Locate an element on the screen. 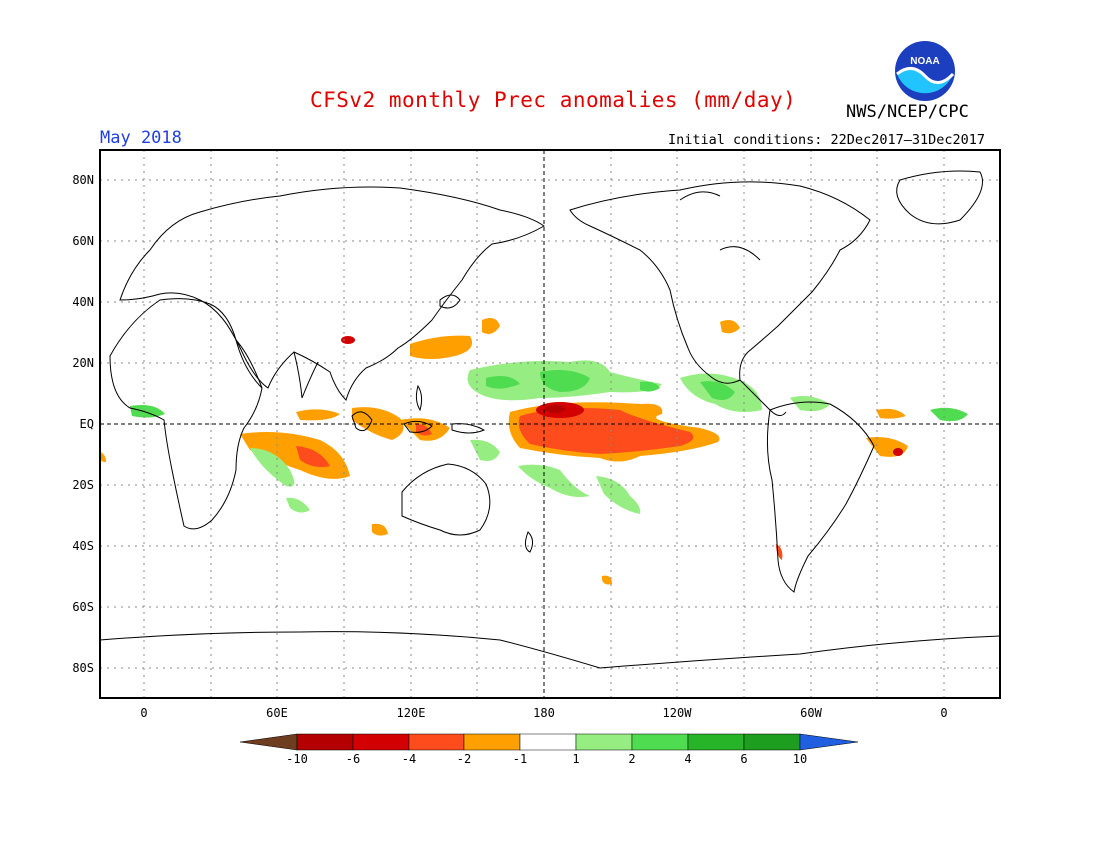 Image resolution: width=1100 pixels, height=850 pixels. colorbar-label: 4 is located at coordinates (688, 759).